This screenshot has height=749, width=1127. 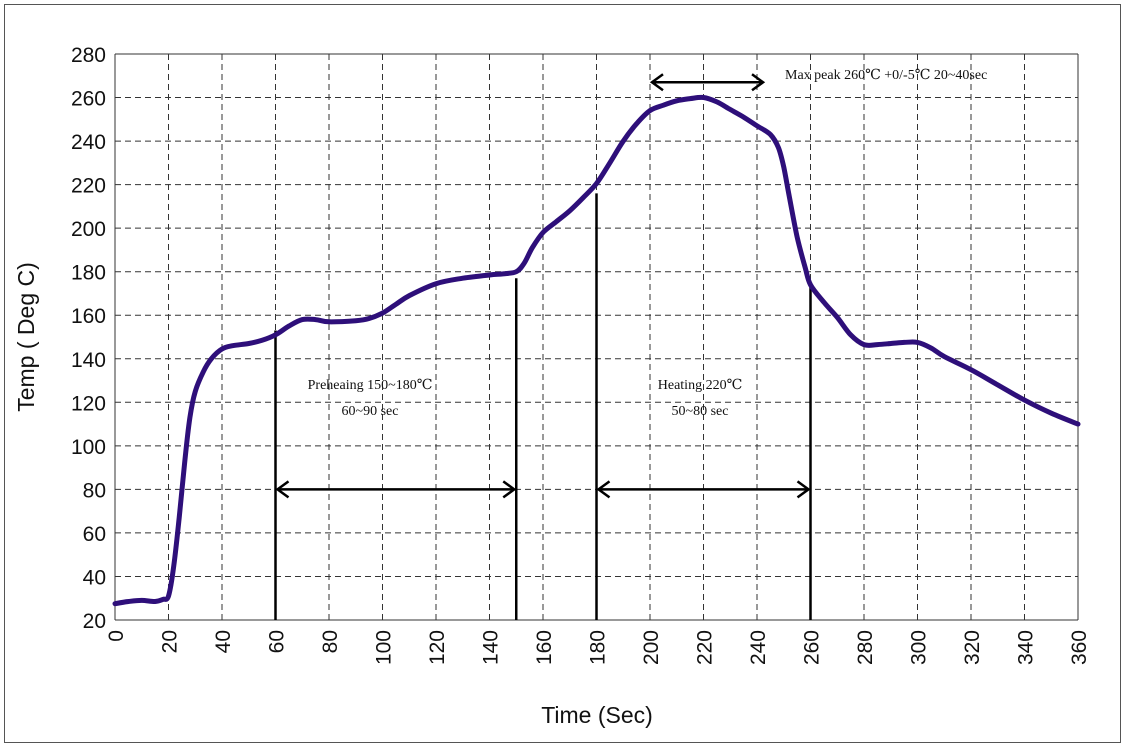 What do you see at coordinates (94, 621) in the screenshot?
I see `y-tick-label: 20` at bounding box center [94, 621].